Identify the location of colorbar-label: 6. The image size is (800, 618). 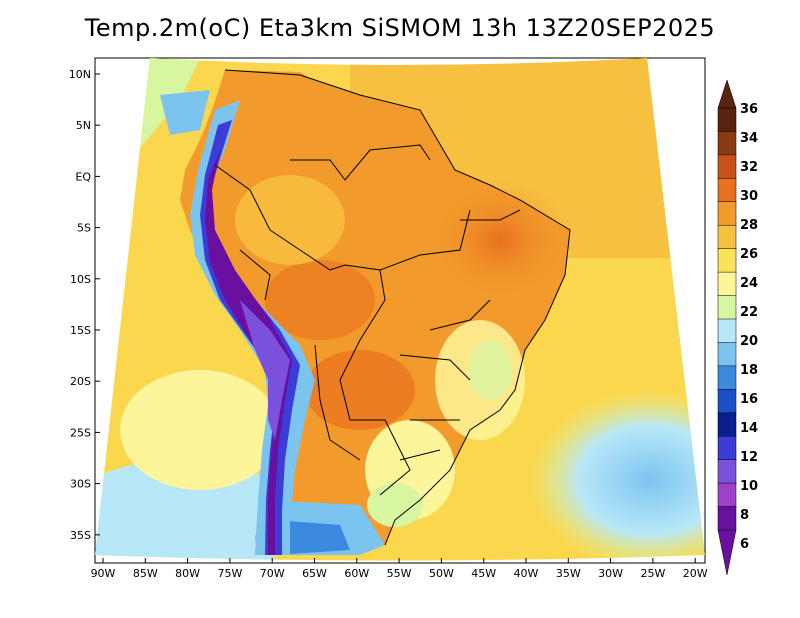
(744, 544).